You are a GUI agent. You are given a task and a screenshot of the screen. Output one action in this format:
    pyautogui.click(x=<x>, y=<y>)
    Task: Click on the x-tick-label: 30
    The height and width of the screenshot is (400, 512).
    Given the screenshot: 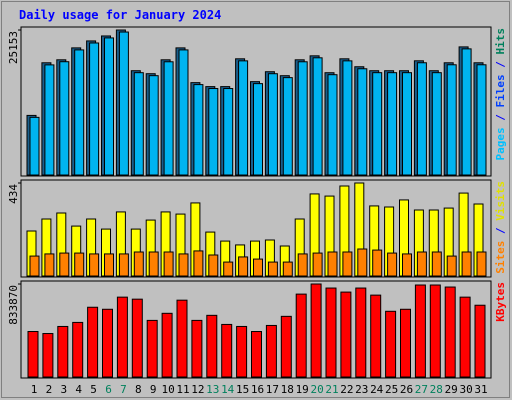 What is the action you would take?
    pyautogui.click(x=465, y=389)
    